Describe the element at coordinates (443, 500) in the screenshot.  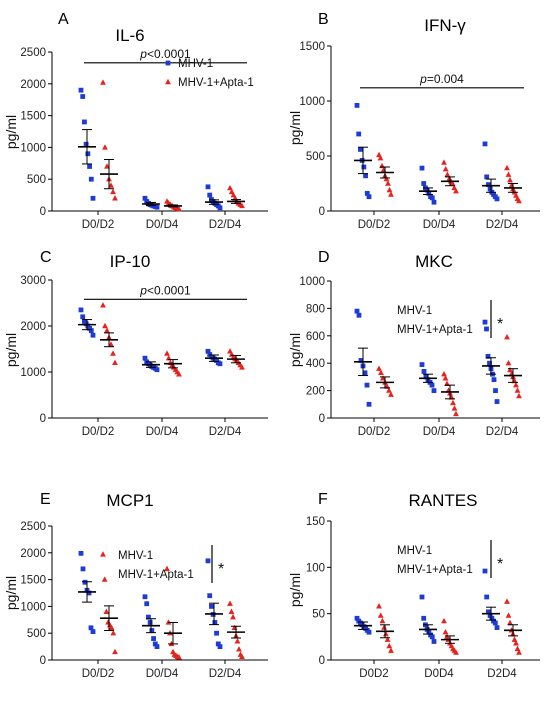
I see `panel-title: RANTES` at that location.